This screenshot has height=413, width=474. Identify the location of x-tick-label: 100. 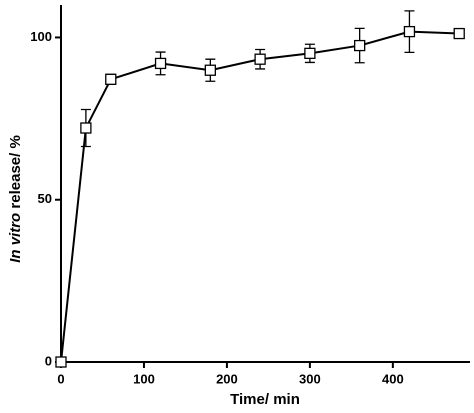
(144, 378).